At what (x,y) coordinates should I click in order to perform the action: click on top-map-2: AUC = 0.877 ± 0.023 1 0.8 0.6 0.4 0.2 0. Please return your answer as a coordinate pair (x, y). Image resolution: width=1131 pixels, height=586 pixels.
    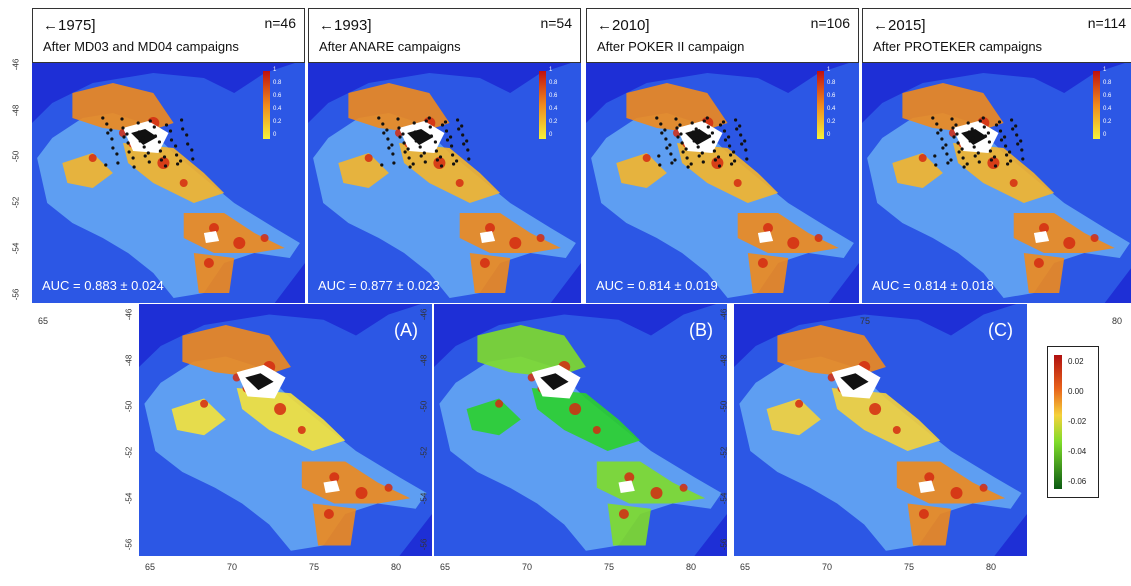
    Looking at the image, I should click on (444, 183).